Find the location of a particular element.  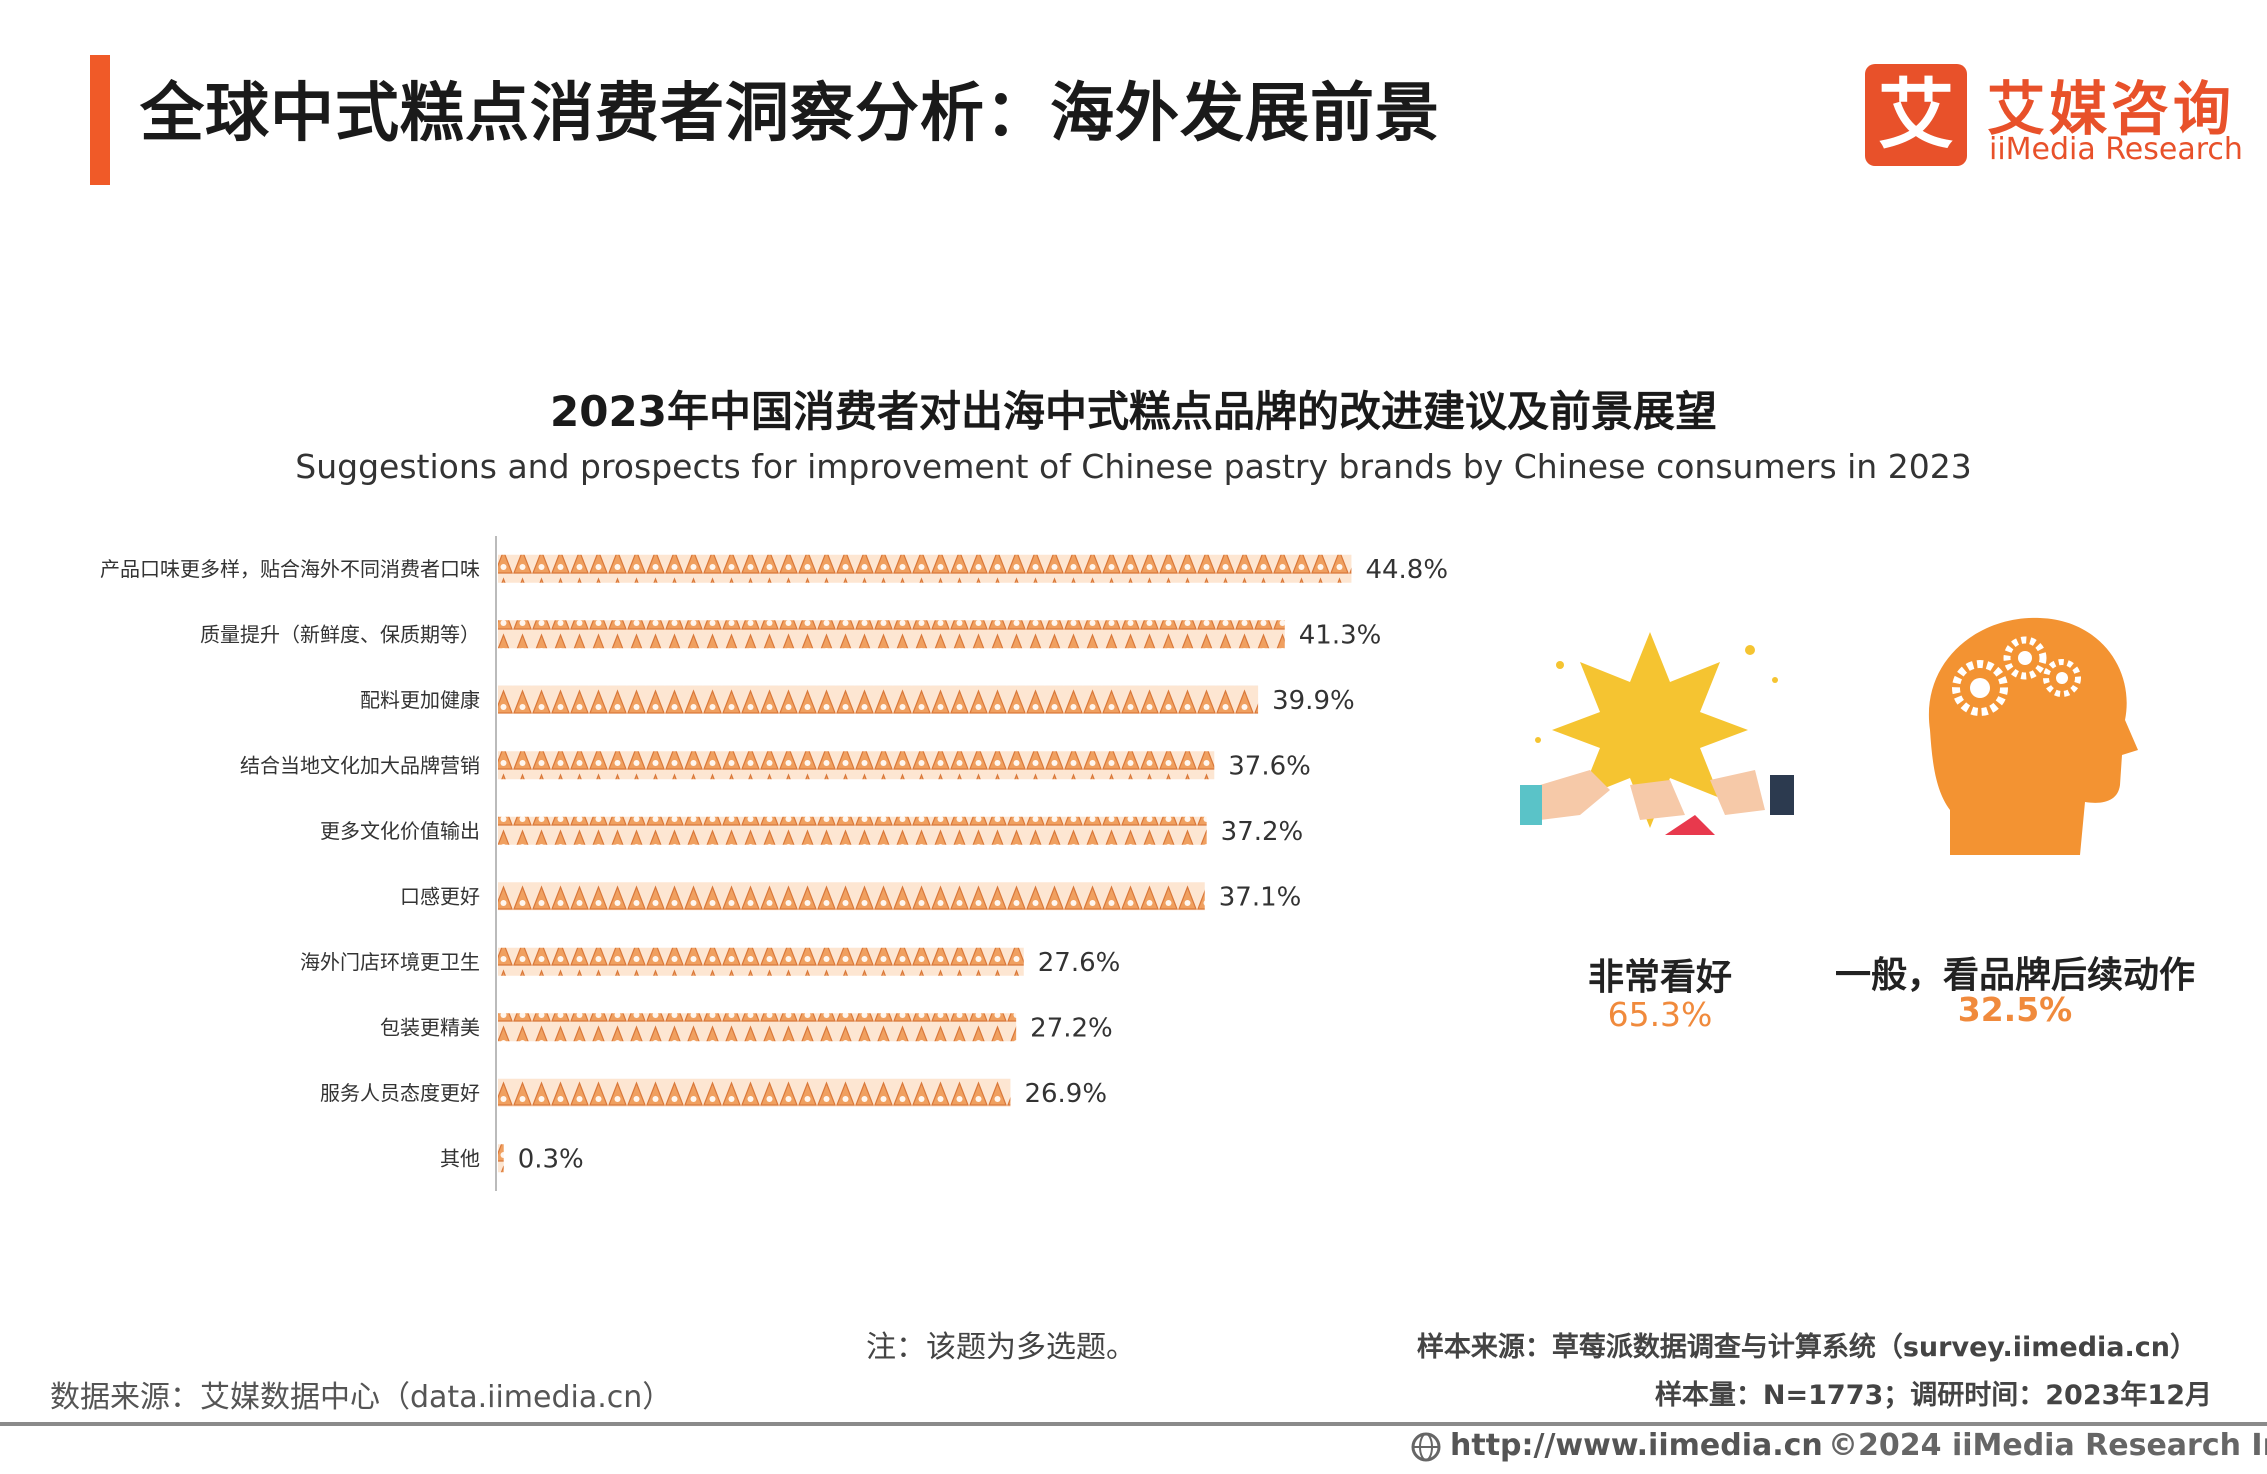

iimedia-logo: 艾 艾媒咨询 iiMedia Research is located at coordinates (2054, 117).